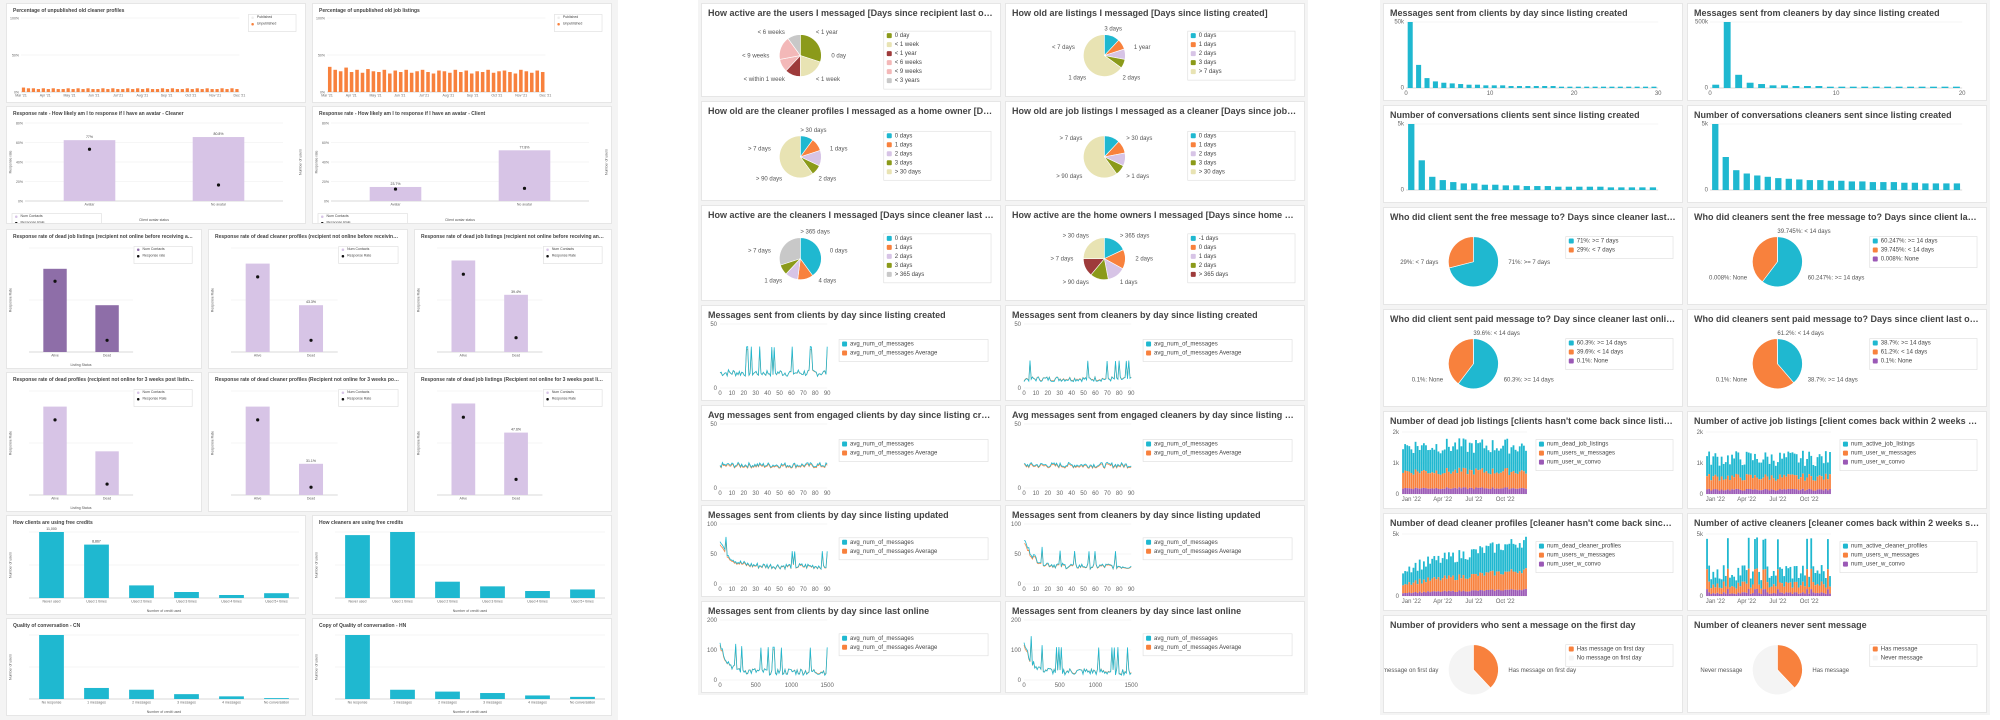 The image size is (2000, 720). What do you see at coordinates (358, 703) in the screenshot?
I see `x-tick-label: No response` at bounding box center [358, 703].